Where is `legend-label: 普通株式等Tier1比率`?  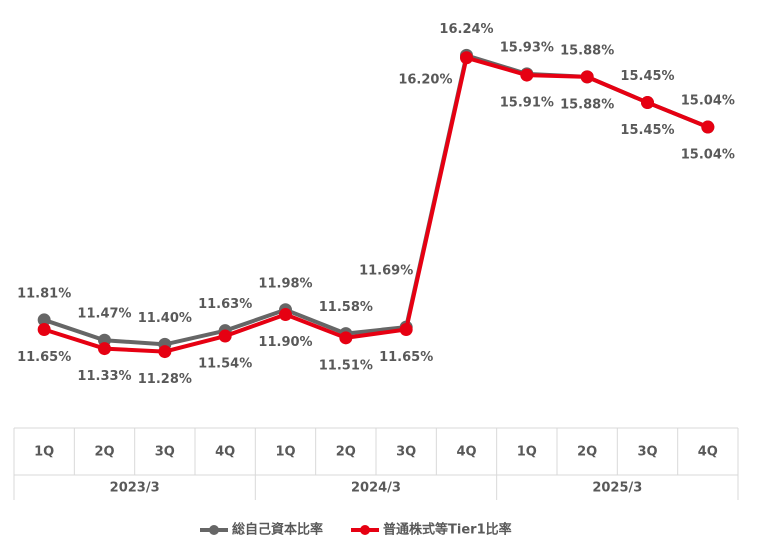
legend-label: 普通株式等Tier1比率 is located at coordinates (447, 530).